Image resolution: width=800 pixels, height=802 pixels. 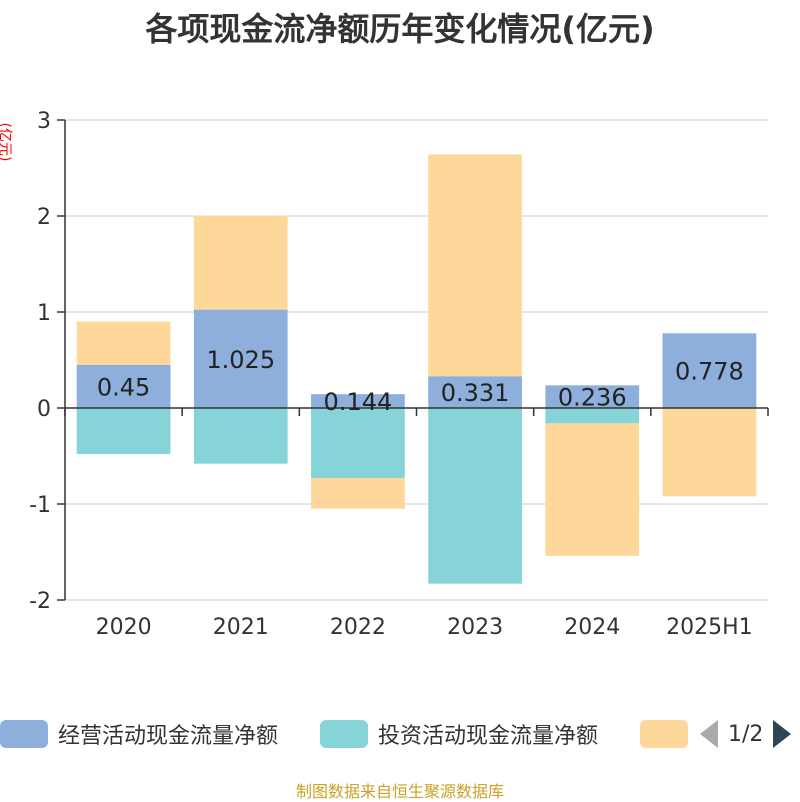 I want to click on data-label: 0.45, so click(x=123, y=387).